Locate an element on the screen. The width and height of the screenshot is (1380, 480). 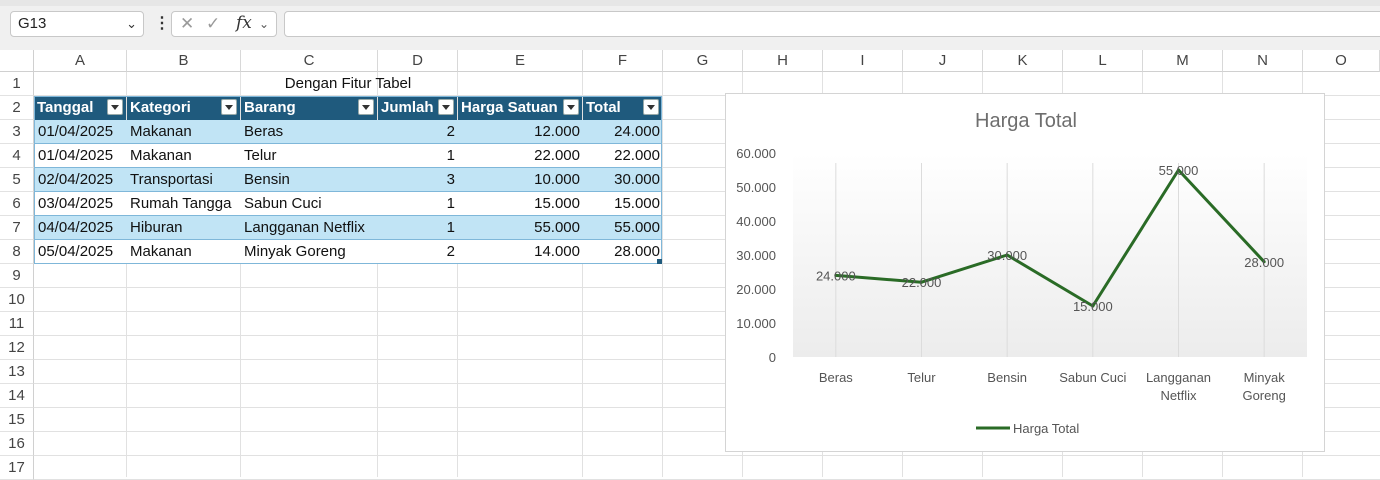
table-cell-total: 24.000 is located at coordinates (637, 131).